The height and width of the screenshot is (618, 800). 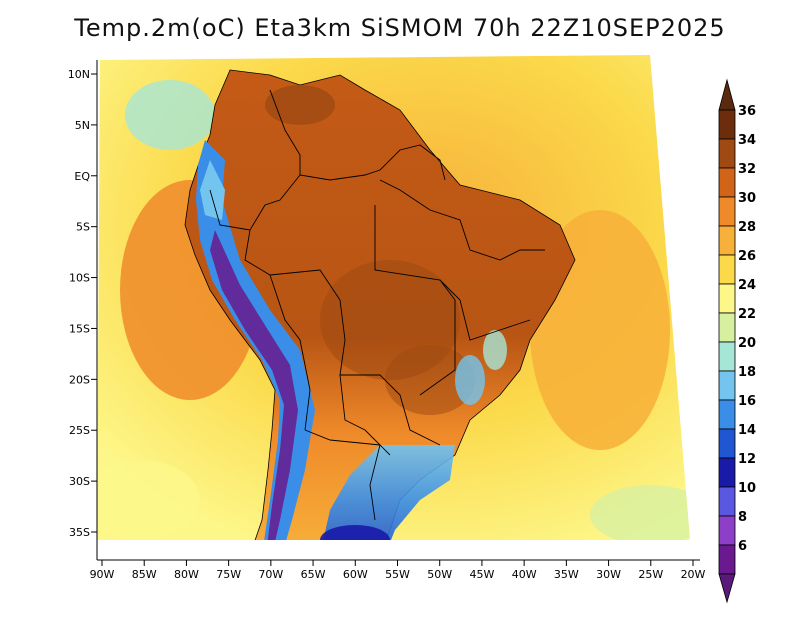 I want to click on latitude-tick-label: EQ, so click(x=82, y=176).